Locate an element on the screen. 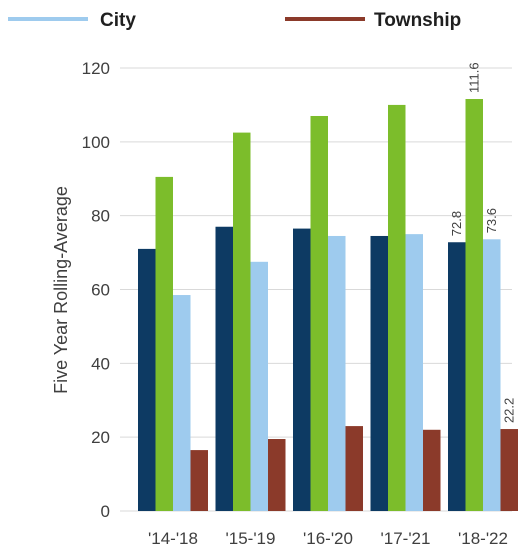 The image size is (520, 552). data-labels: 72.8 111.6 73.6 22.2 is located at coordinates (483, 242).